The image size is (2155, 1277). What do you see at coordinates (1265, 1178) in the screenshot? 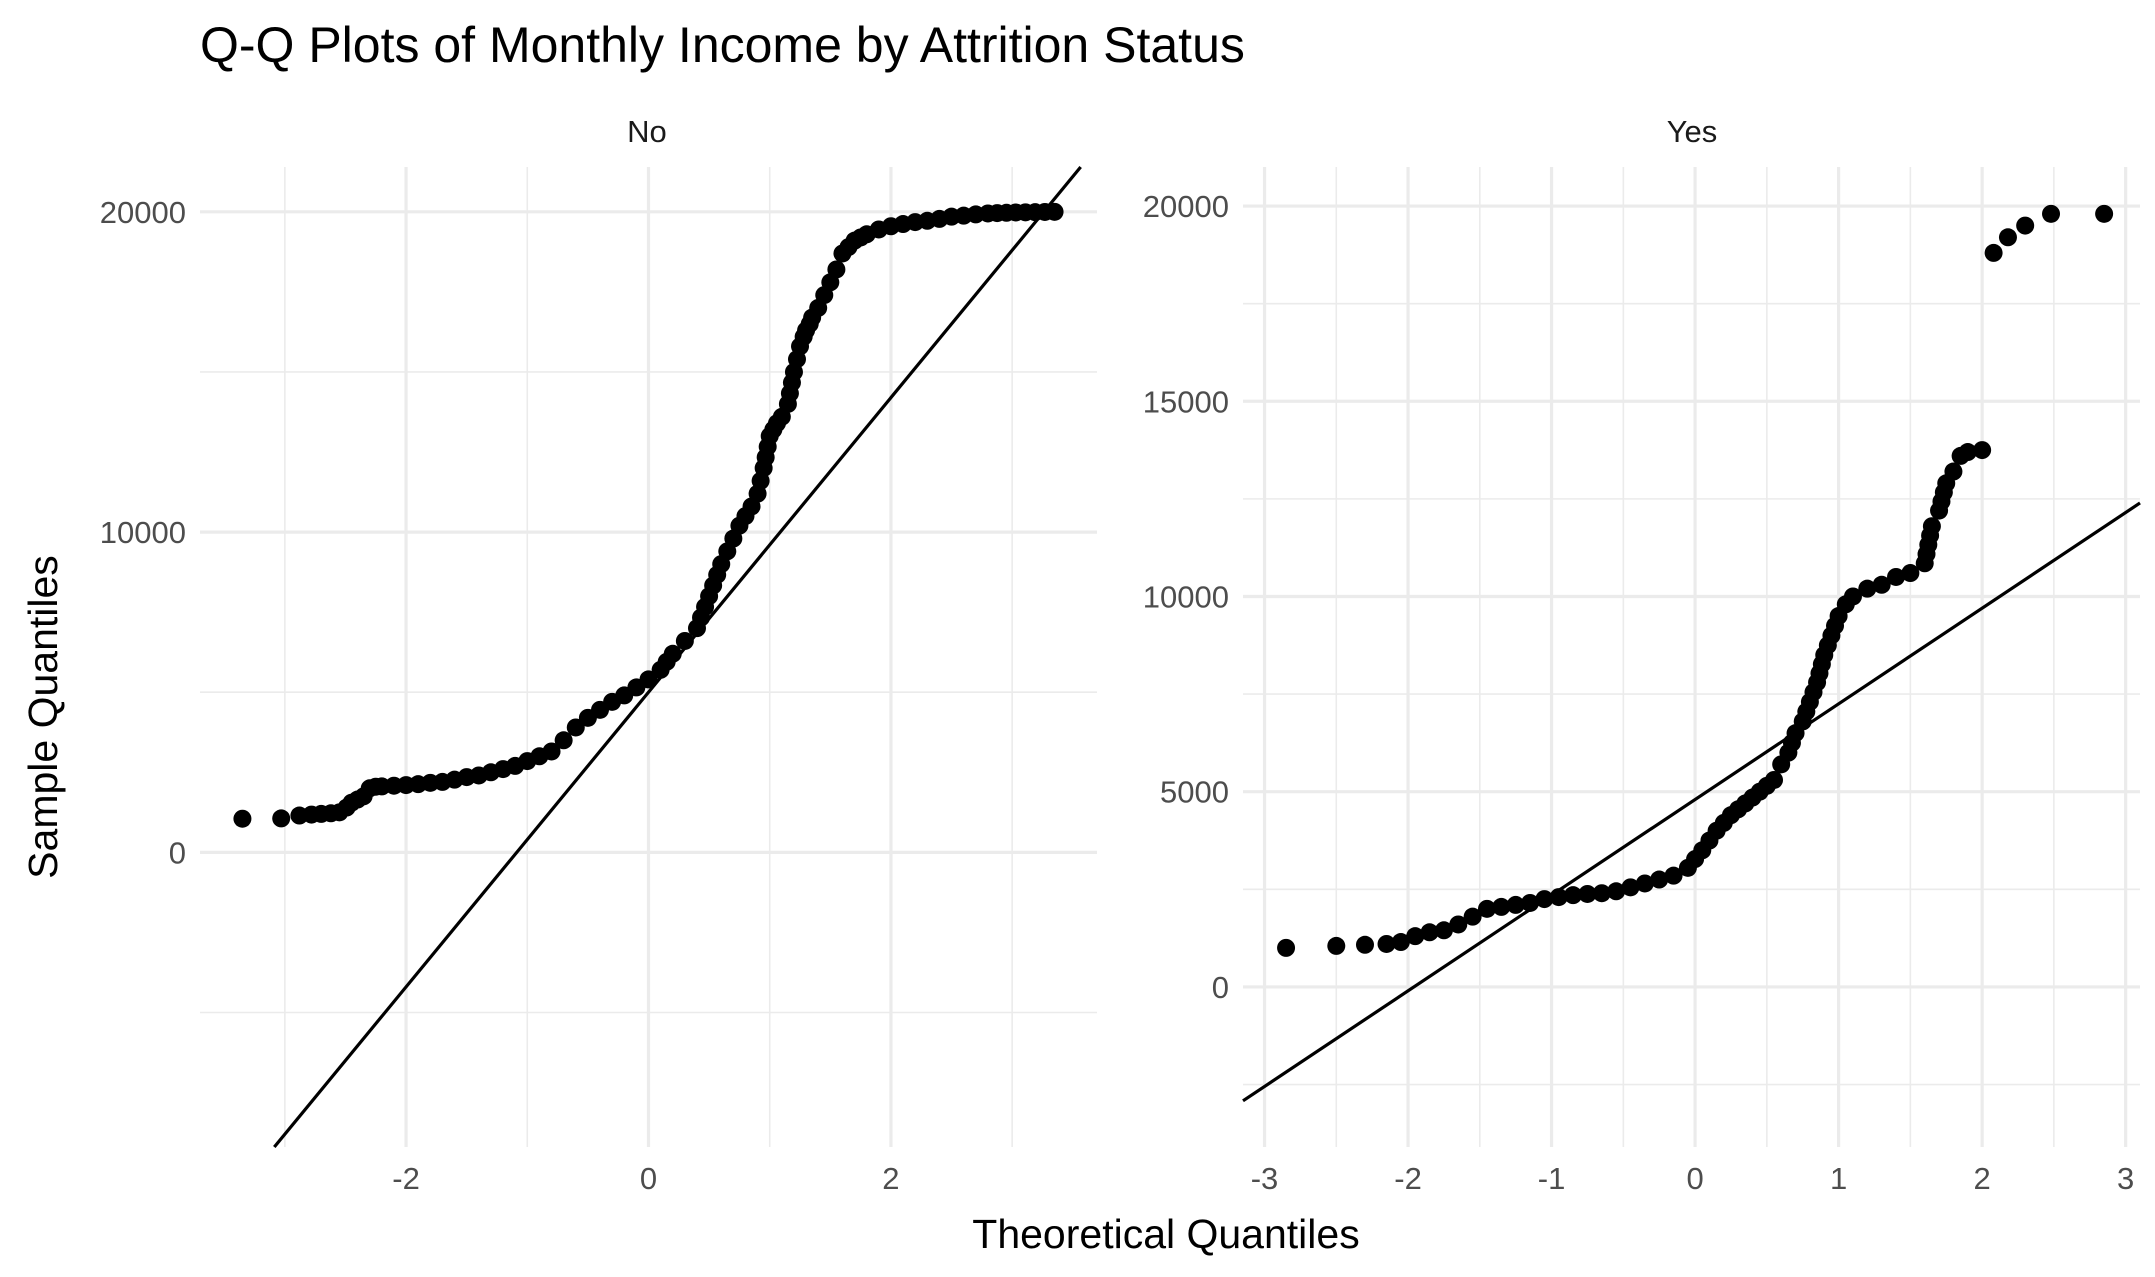
I see `x-tick-label: -3` at bounding box center [1265, 1178].